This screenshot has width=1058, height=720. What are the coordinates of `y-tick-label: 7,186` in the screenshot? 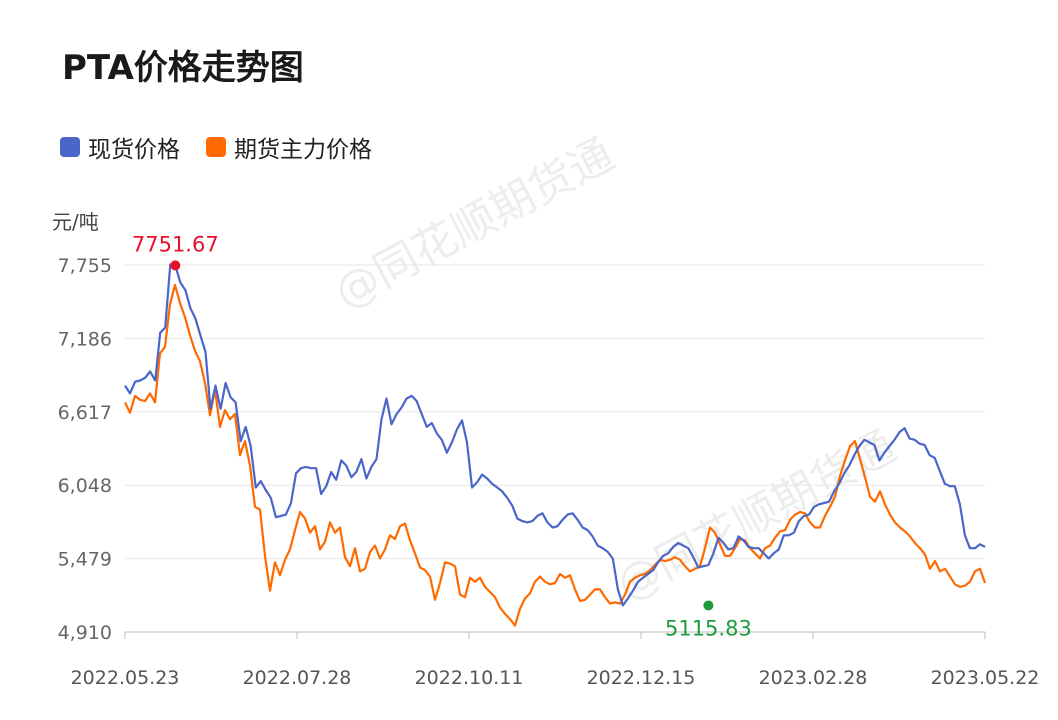 It's located at (85, 339).